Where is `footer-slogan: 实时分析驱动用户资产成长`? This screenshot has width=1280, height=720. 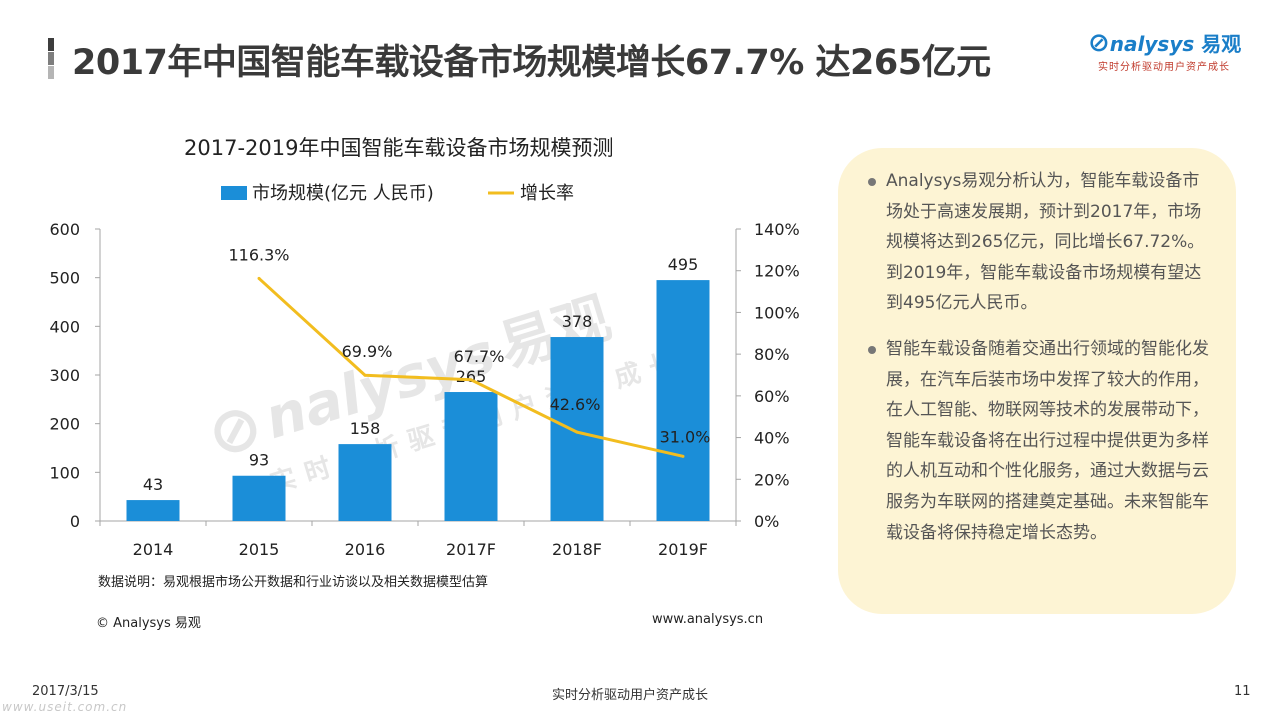
footer-slogan: 实时分析驱动用户资产成长 is located at coordinates (630, 695).